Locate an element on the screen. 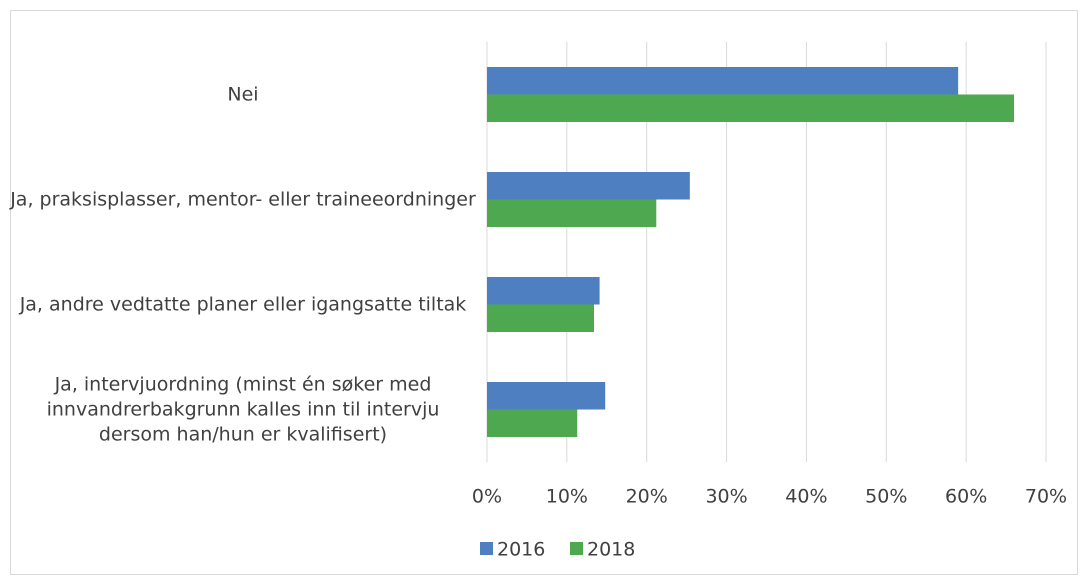 This screenshot has width=1088, height=580. x-tick-label: 0% is located at coordinates (487, 497).